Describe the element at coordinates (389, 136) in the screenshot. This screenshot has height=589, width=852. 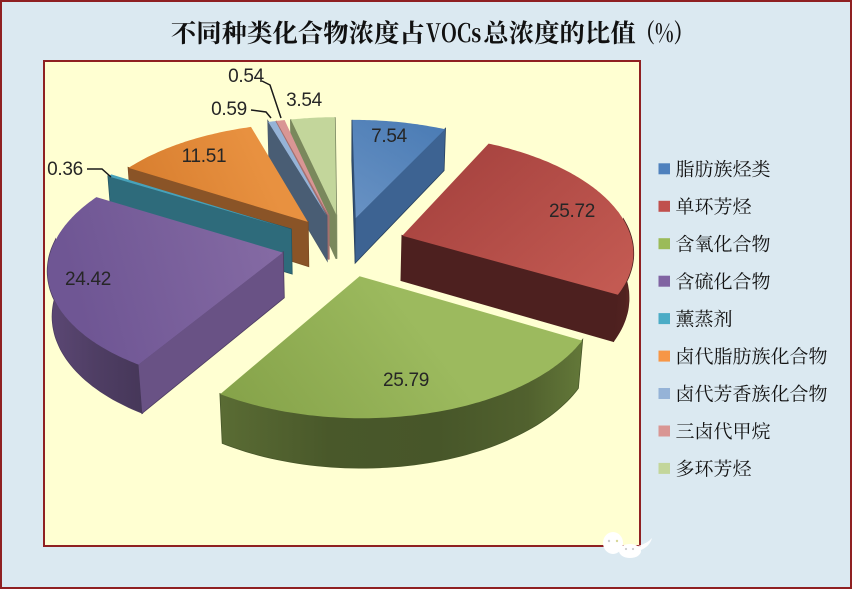
I see `svg-text: 7.54` at that location.